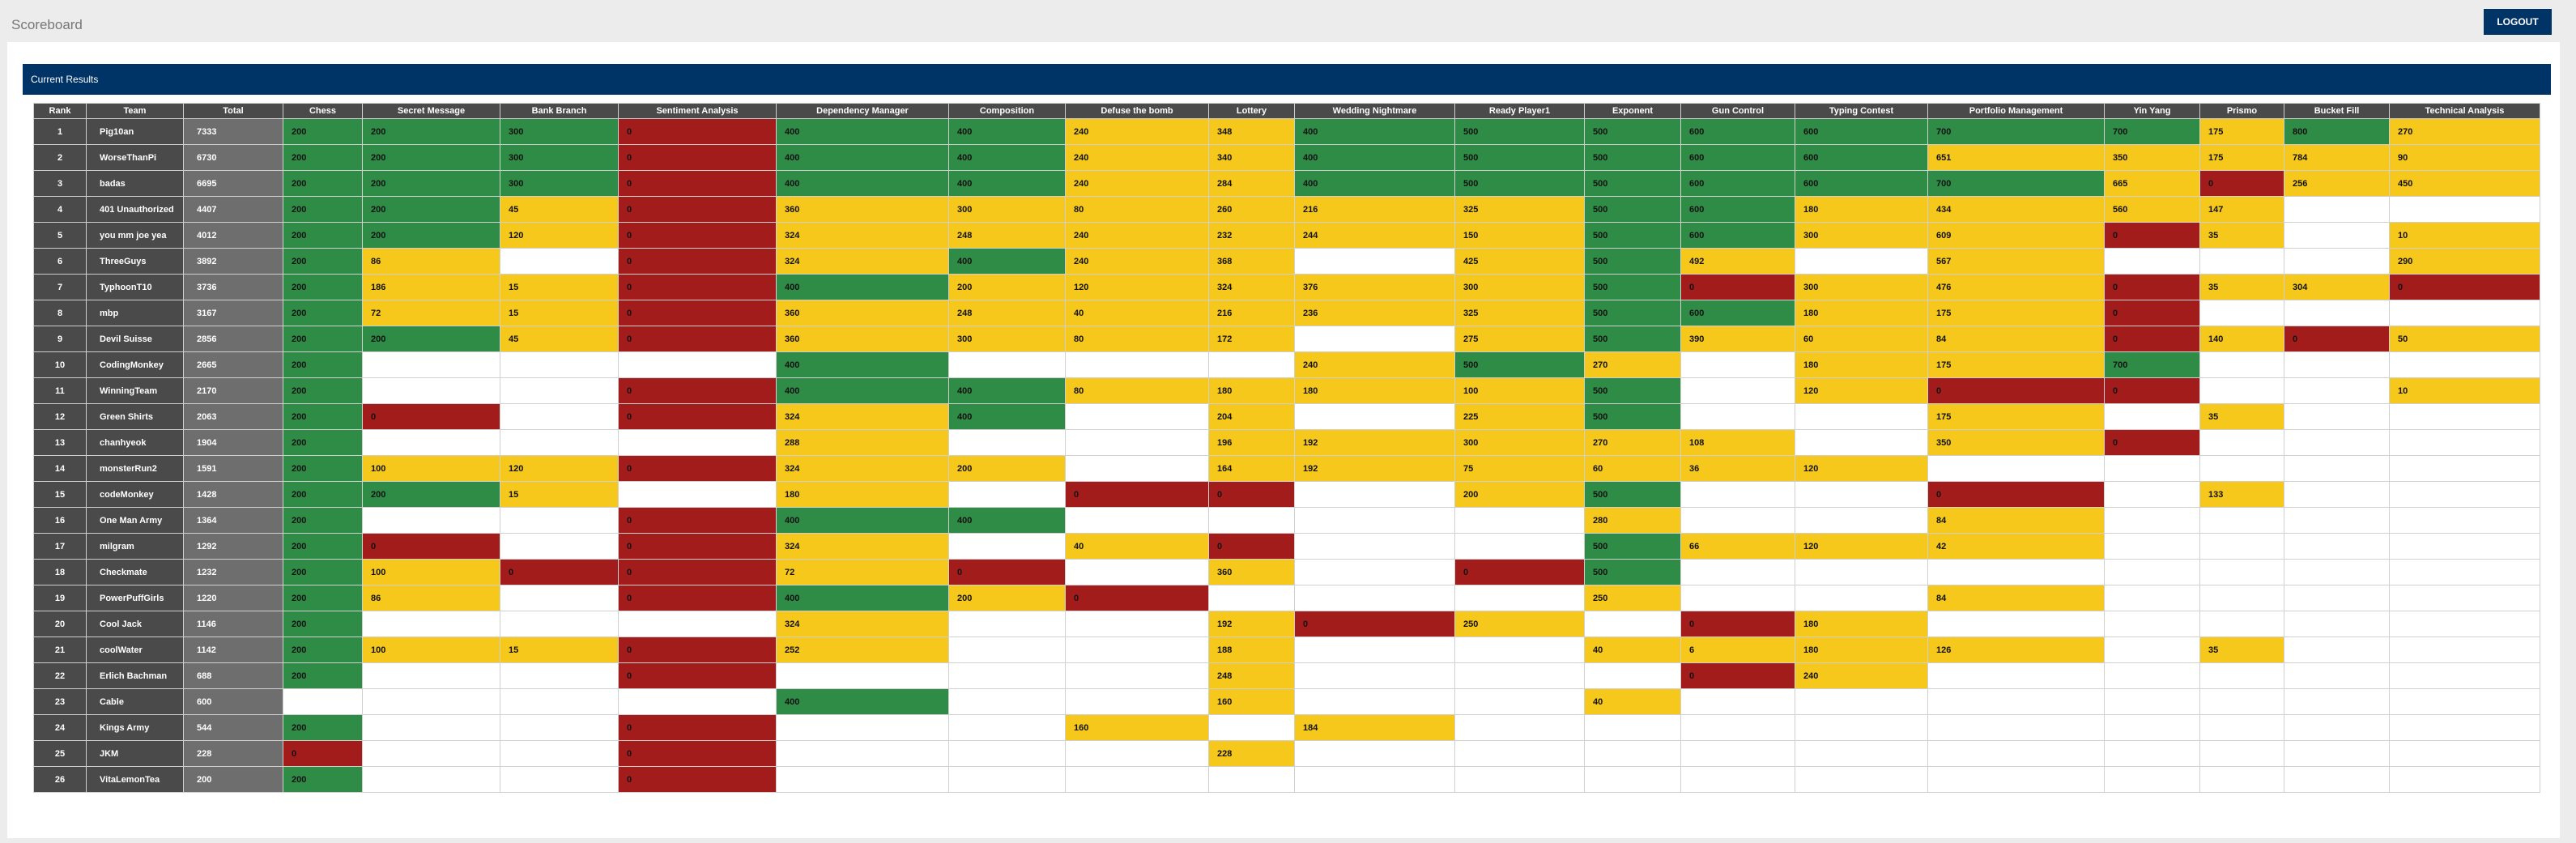 Image resolution: width=2576 pixels, height=843 pixels. Describe the element at coordinates (135, 753) in the screenshot. I see `team-name-cell: JKM` at that location.